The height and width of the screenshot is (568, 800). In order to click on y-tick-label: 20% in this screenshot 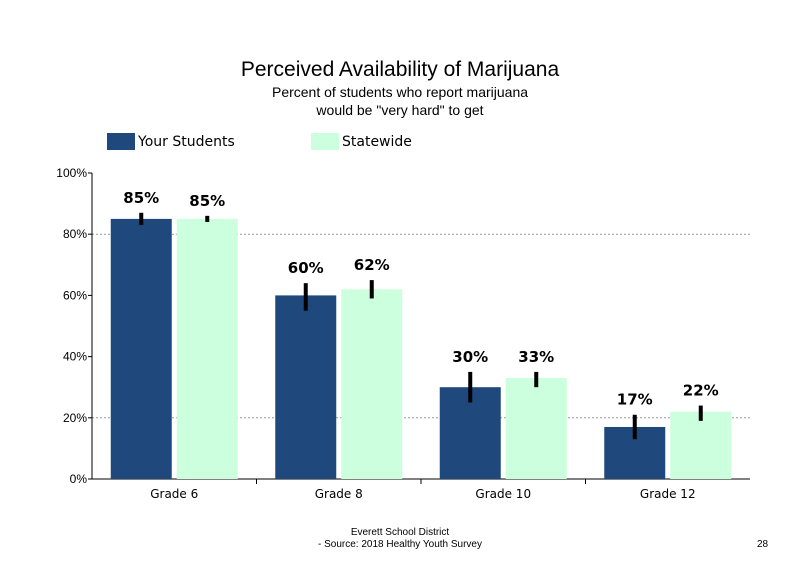, I will do `click(75, 418)`.